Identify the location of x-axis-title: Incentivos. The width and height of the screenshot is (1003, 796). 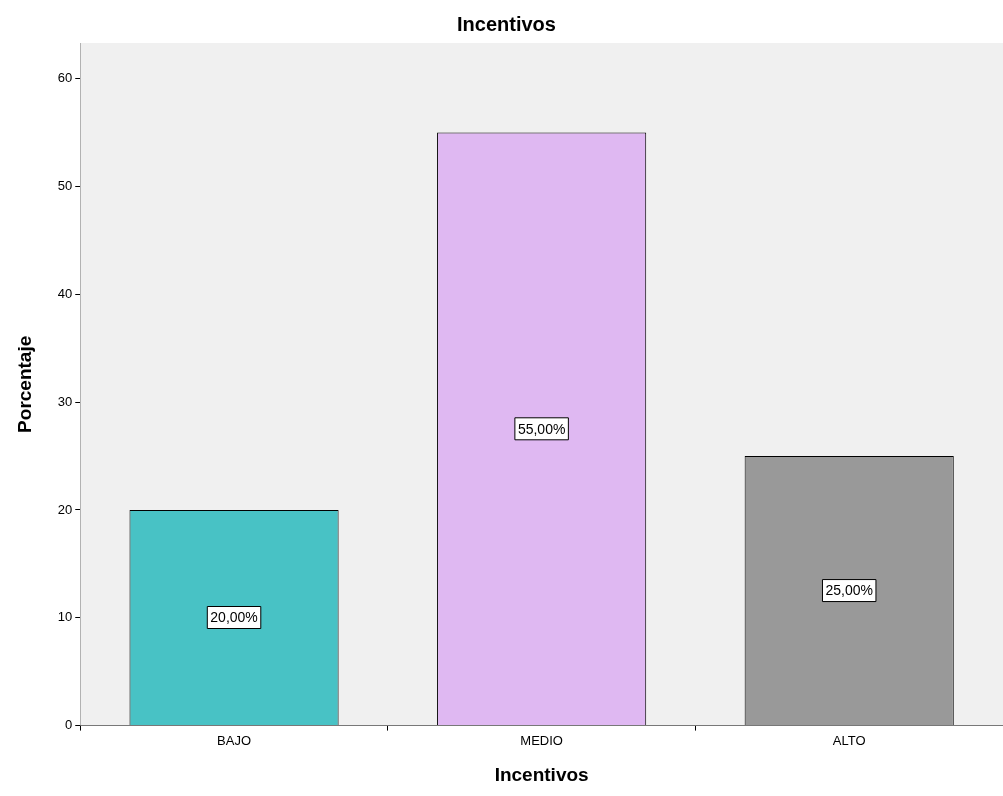
(541, 774).